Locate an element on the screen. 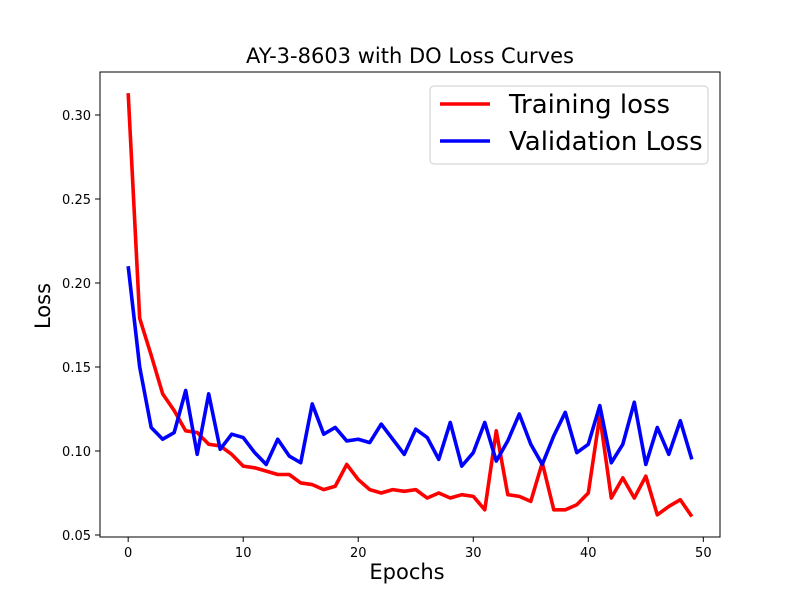 The height and width of the screenshot is (600, 800). y-tick-label: 0.25 is located at coordinates (76, 200).